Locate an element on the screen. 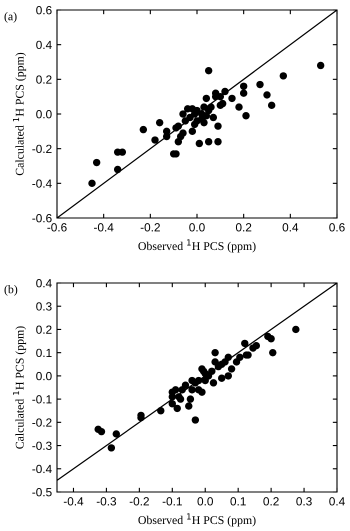 The width and height of the screenshot is (350, 531). y-tick-label: 0.6 is located at coordinates (44, 10).